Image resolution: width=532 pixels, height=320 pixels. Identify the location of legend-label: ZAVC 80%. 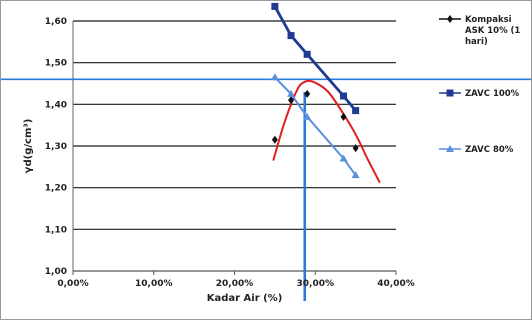
(489, 150).